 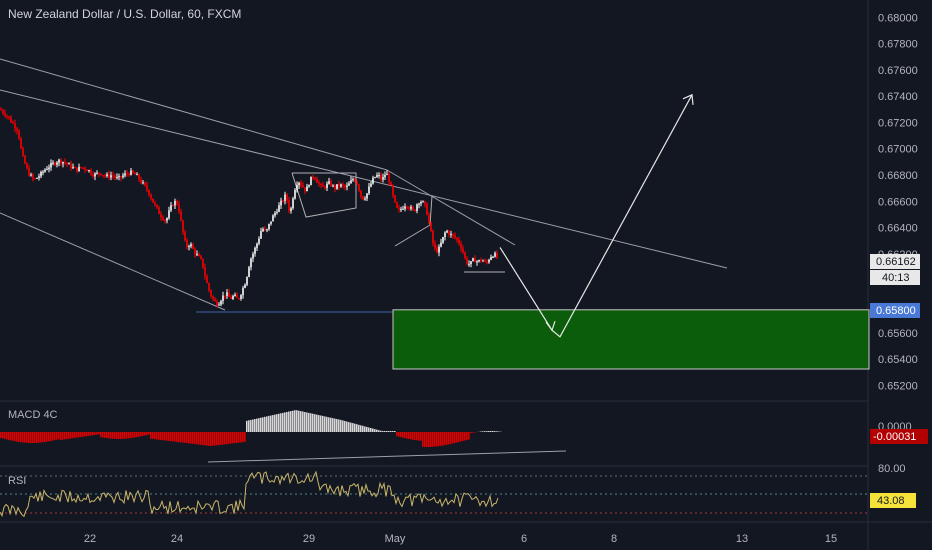 I want to click on time-axis: 22 24 29 May 6 8 13 15, so click(x=460, y=539).